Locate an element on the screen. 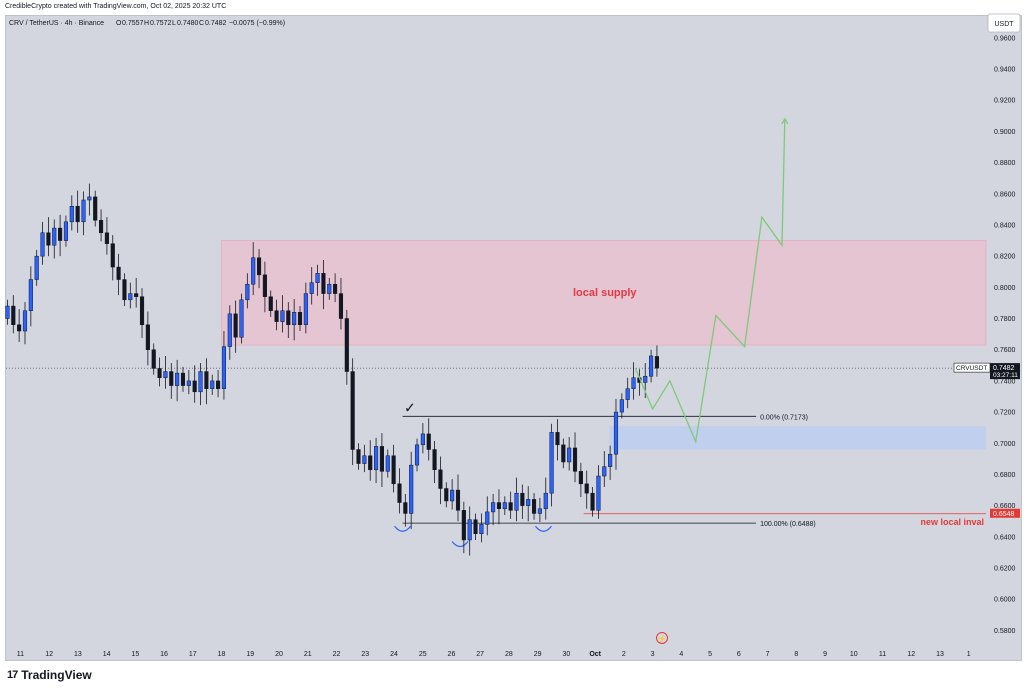 This screenshot has width=1032, height=692. time-tick-label: 22 is located at coordinates (337, 654).